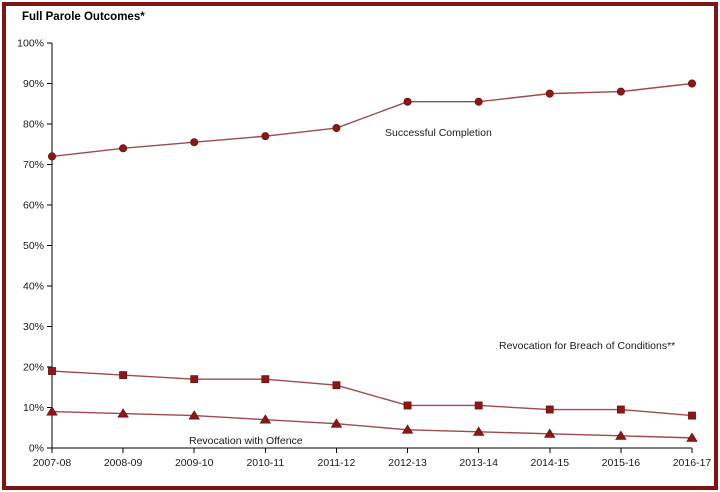 This screenshot has height=492, width=720. I want to click on y-tick-label: 80%, so click(33, 125).